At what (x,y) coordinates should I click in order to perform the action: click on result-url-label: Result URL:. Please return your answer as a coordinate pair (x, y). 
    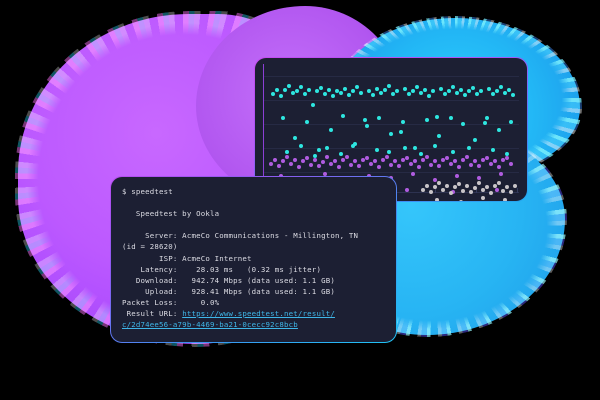
    Looking at the image, I should click on (152, 314).